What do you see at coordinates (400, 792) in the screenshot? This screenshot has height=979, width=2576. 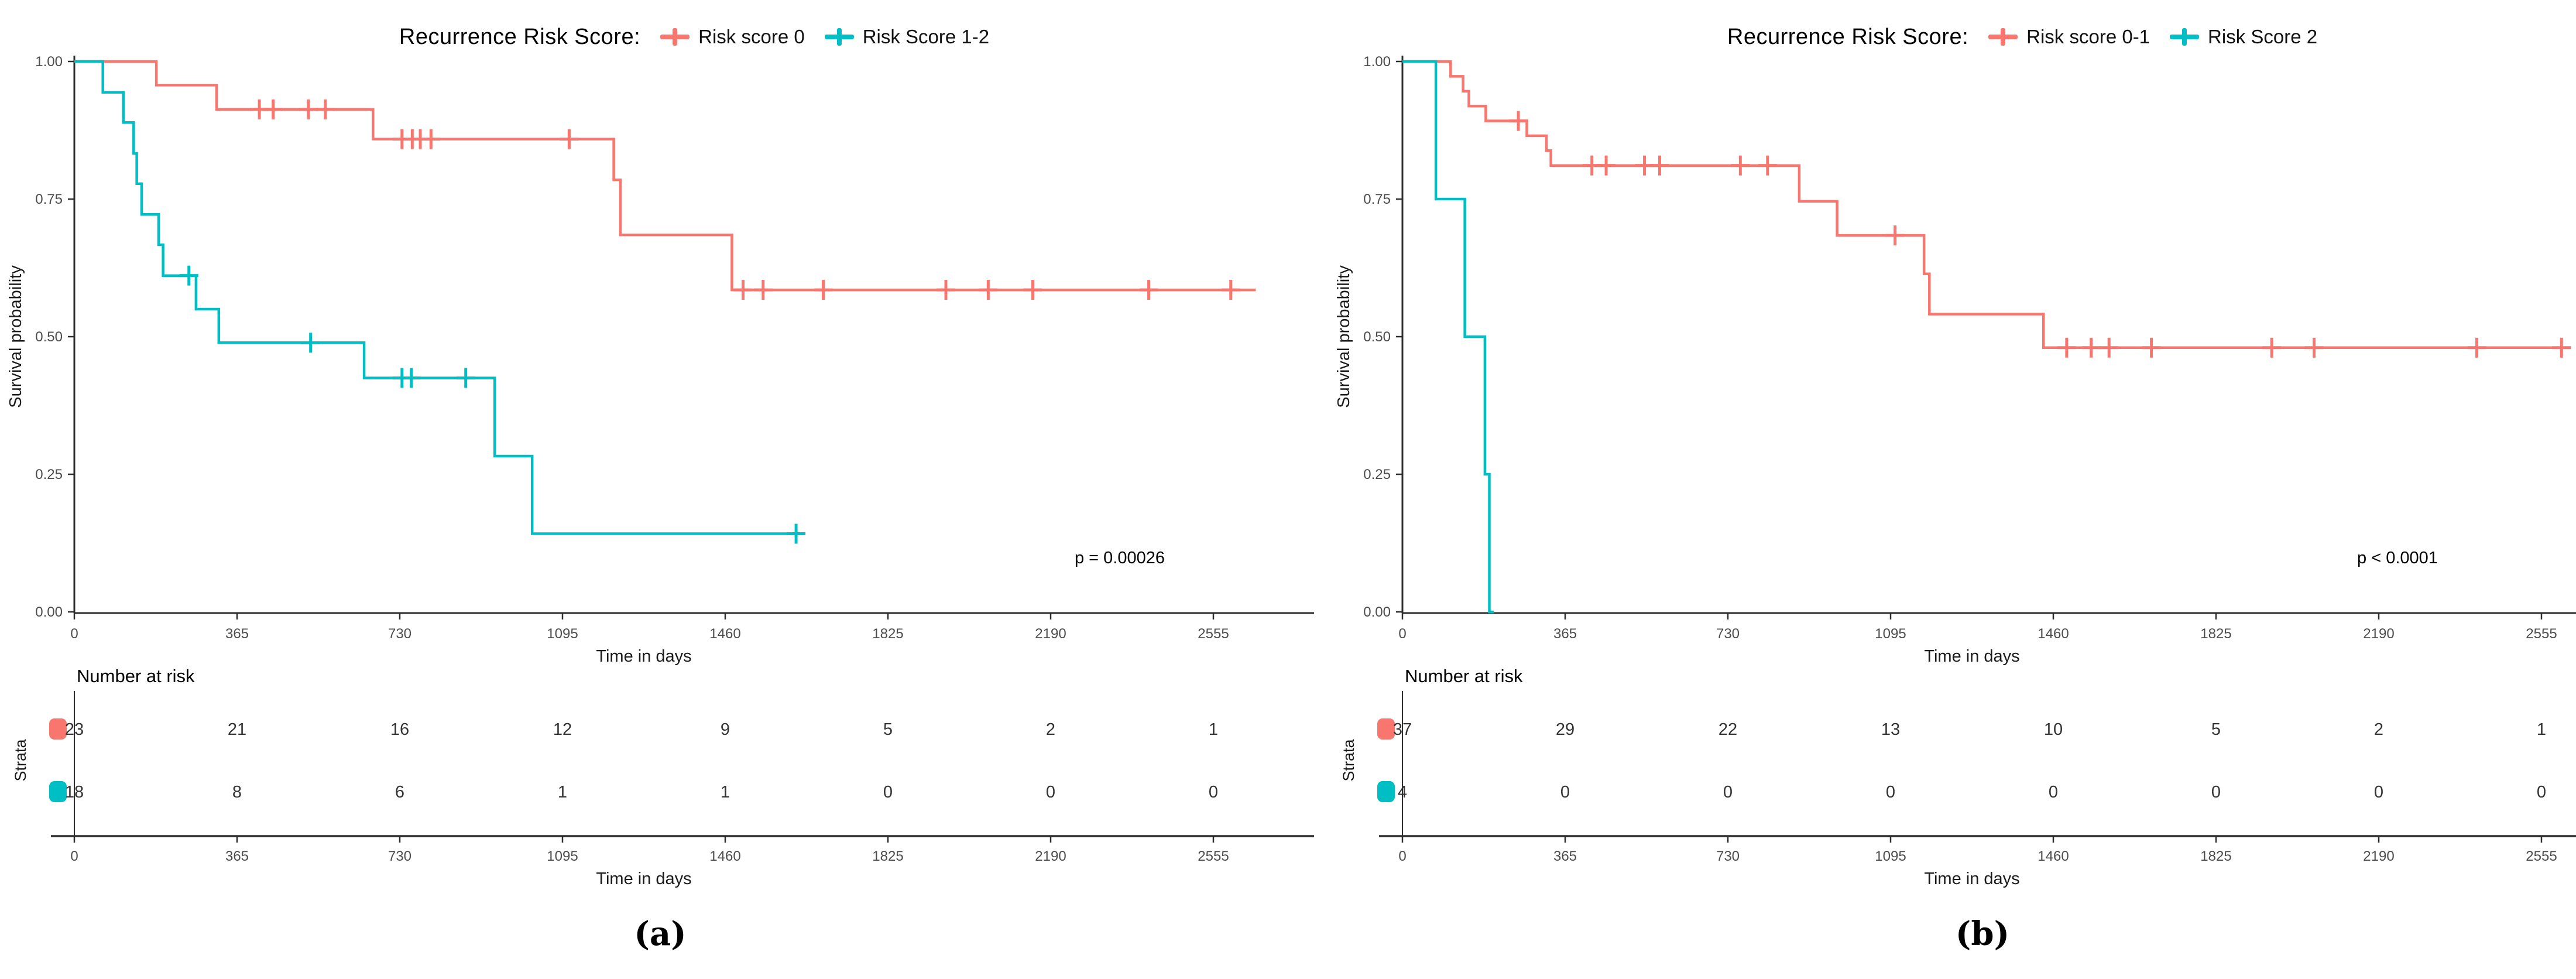 I see `at-risk-count: 6` at bounding box center [400, 792].